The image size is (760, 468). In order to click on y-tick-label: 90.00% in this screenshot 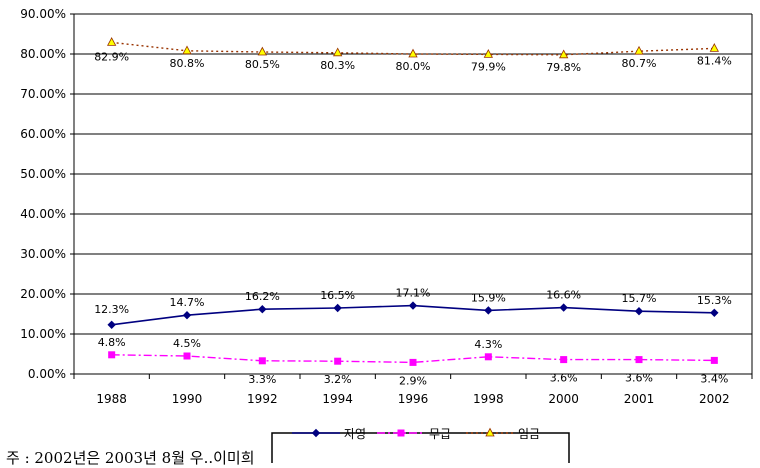, I will do `click(43, 14)`.